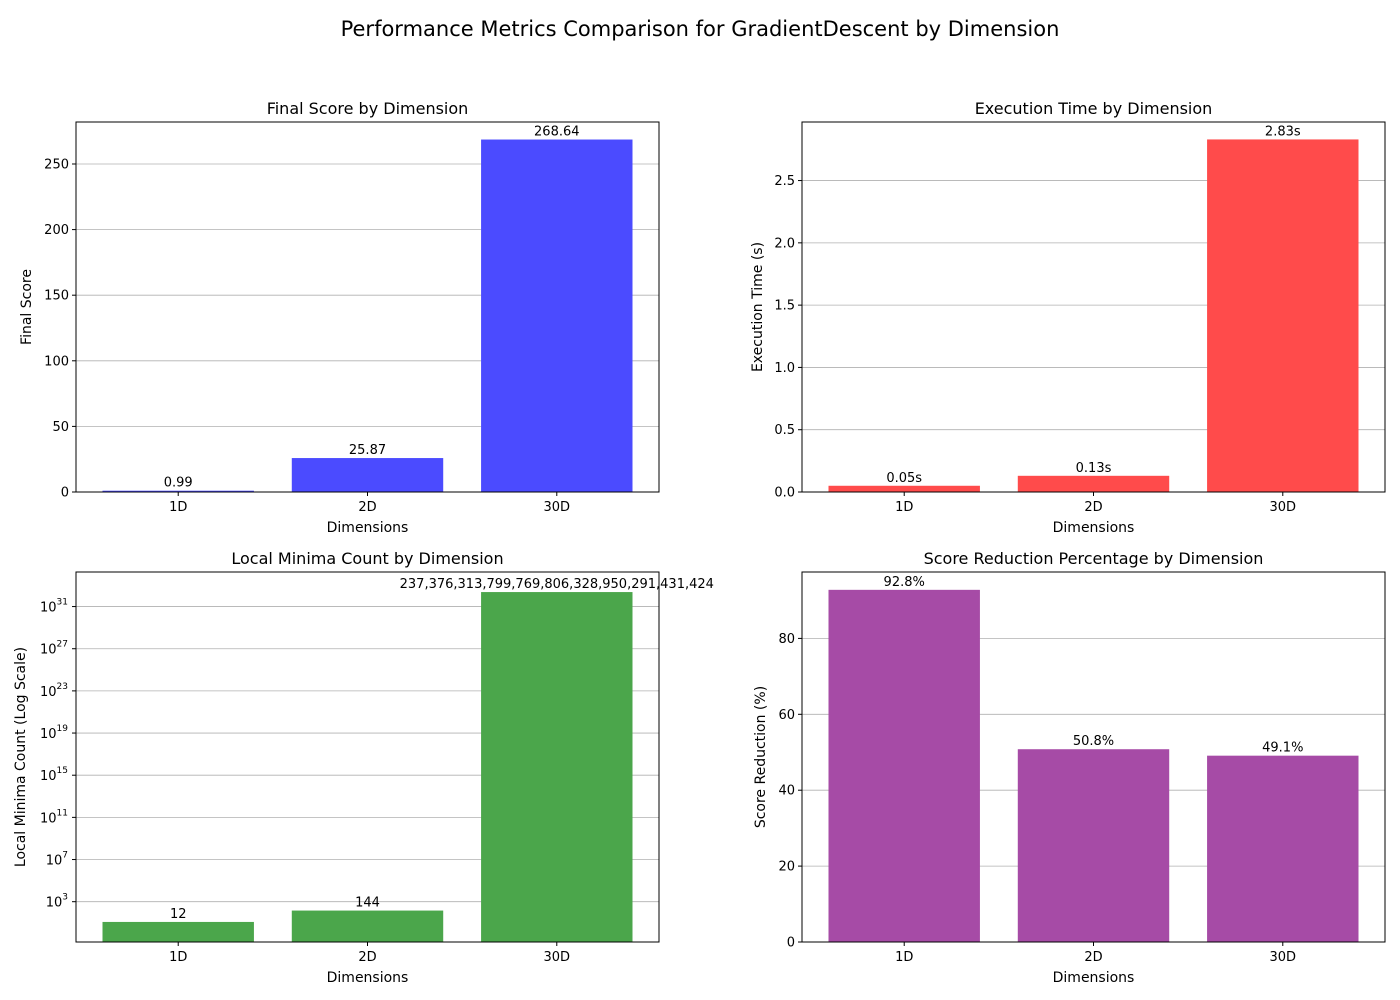 The height and width of the screenshot is (1000, 1400). What do you see at coordinates (904, 478) in the screenshot?
I see `data-label: 0.05s` at bounding box center [904, 478].